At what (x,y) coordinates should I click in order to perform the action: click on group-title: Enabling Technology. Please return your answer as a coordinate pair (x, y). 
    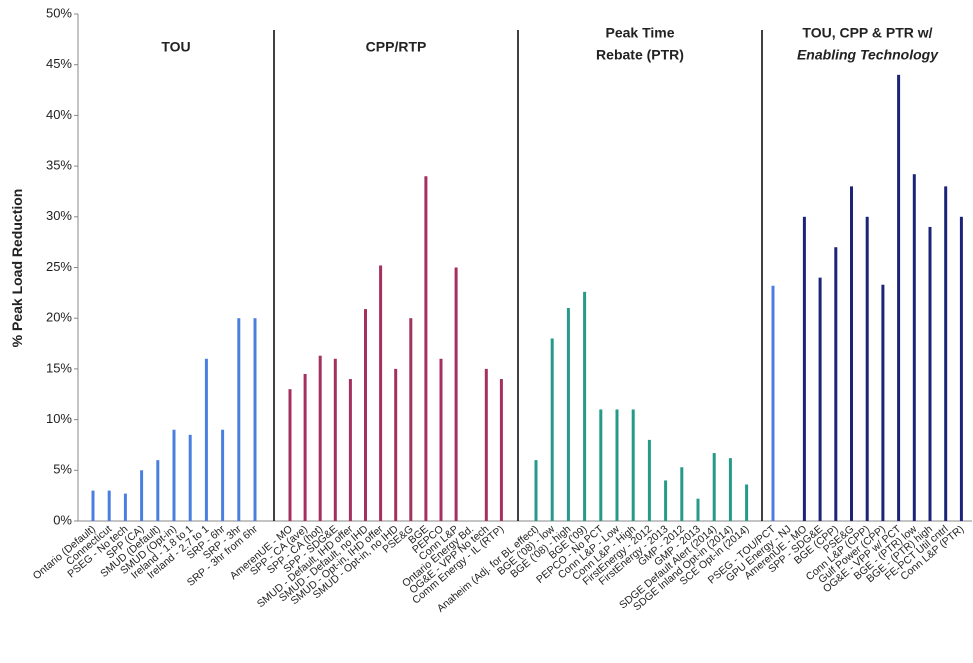
    Looking at the image, I should click on (868, 55).